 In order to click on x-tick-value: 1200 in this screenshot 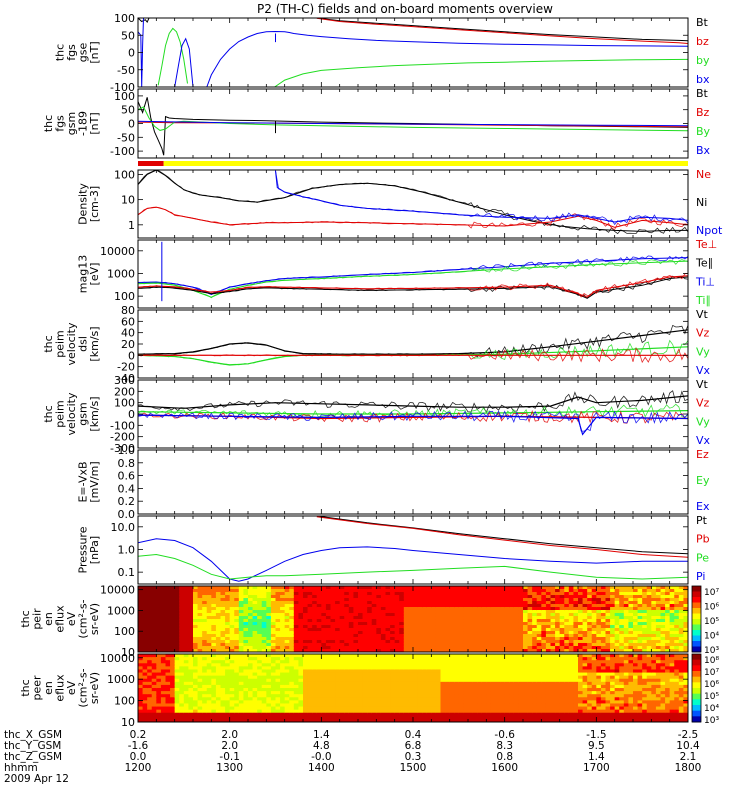, I will do `click(138, 768)`.